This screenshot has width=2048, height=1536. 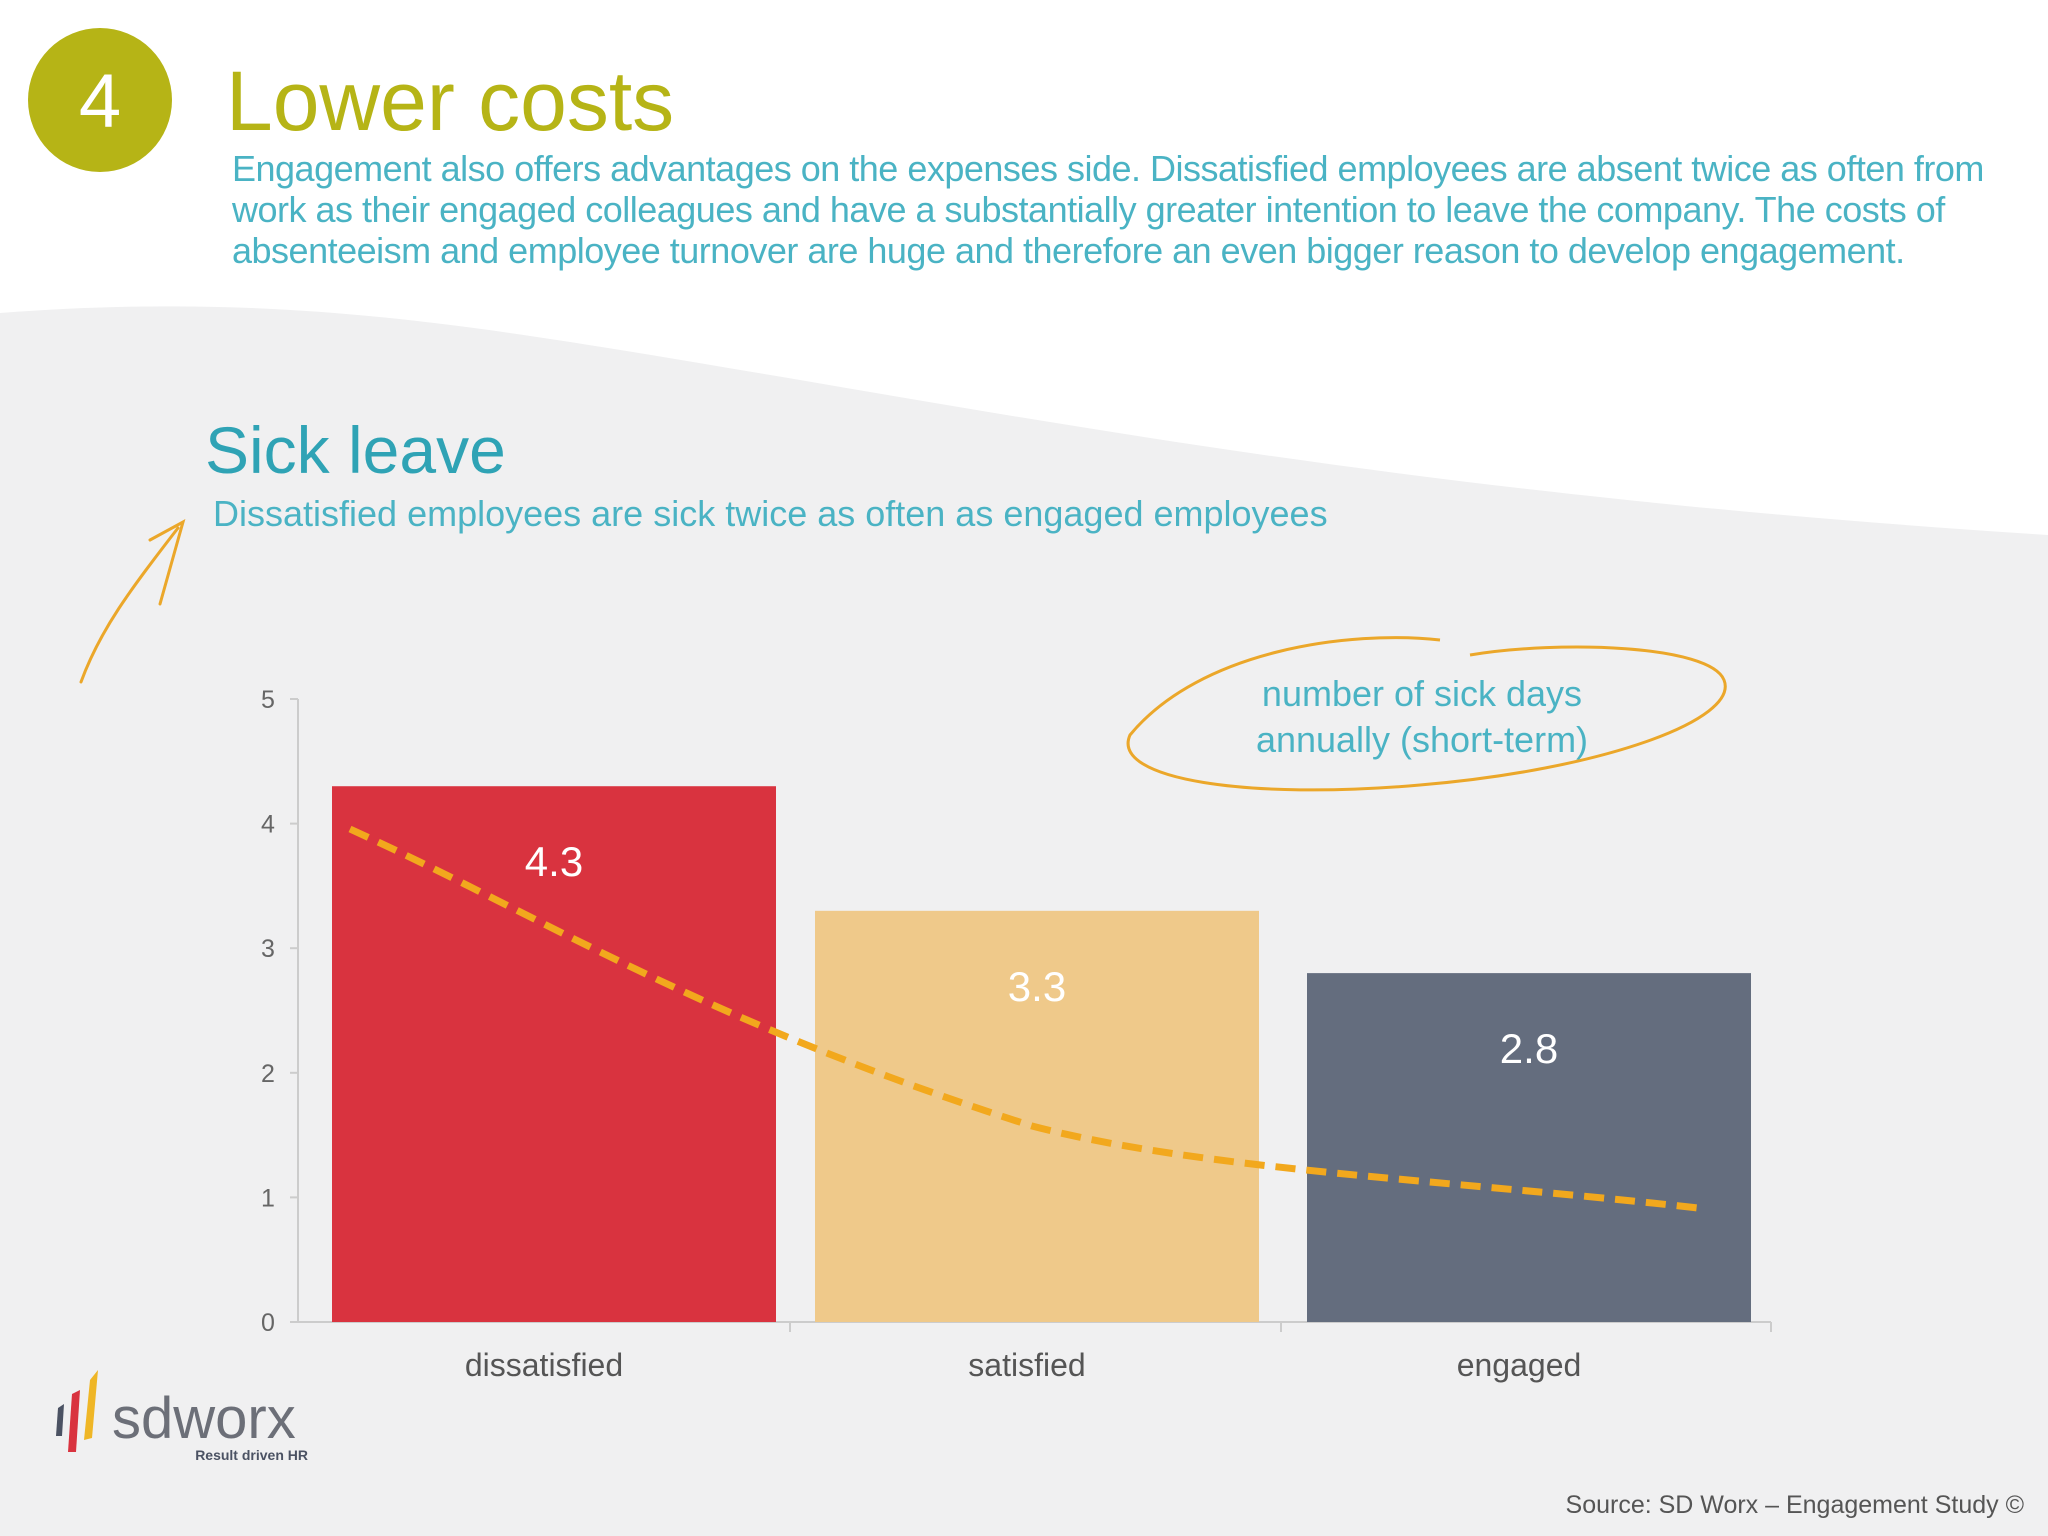 What do you see at coordinates (1037, 986) in the screenshot?
I see `value-label: 3.3` at bounding box center [1037, 986].